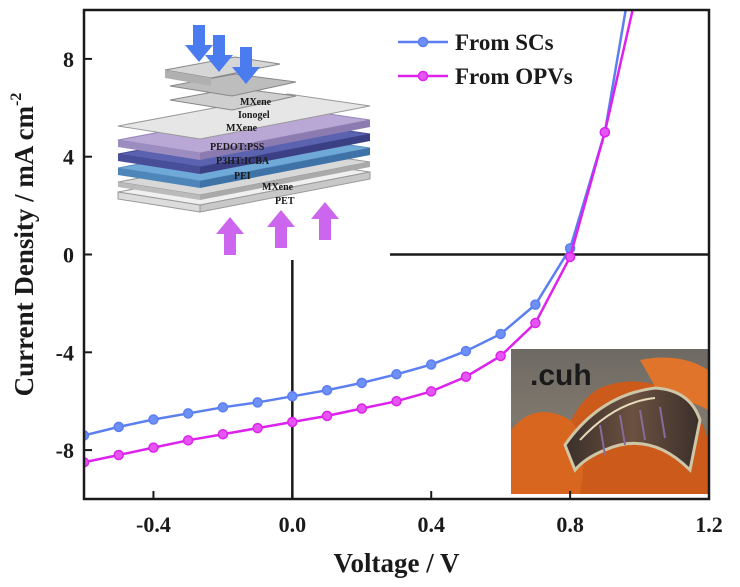 The width and height of the screenshot is (740, 587). I want to click on y-tick-label: -4, so click(65, 352).